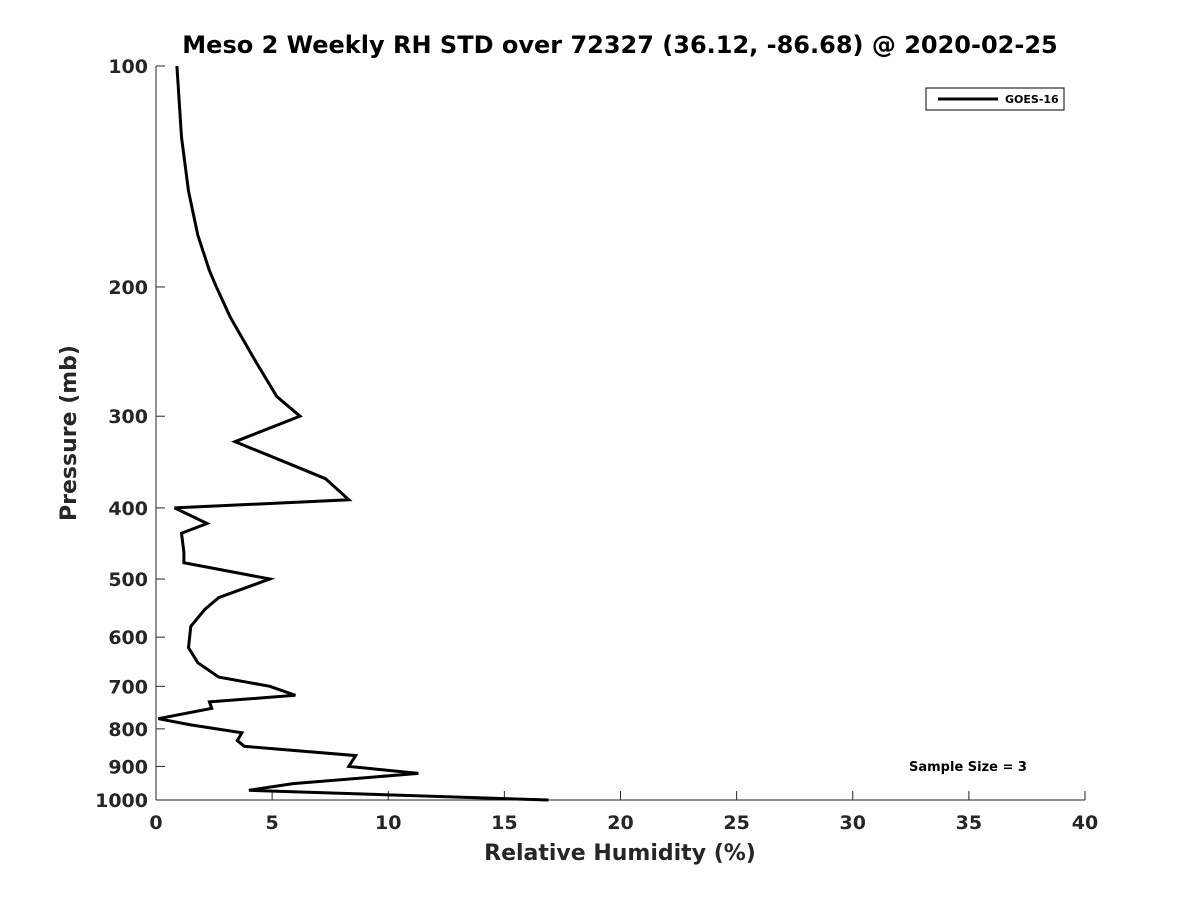  What do you see at coordinates (1085, 823) in the screenshot?
I see `x-tick-label: 40` at bounding box center [1085, 823].